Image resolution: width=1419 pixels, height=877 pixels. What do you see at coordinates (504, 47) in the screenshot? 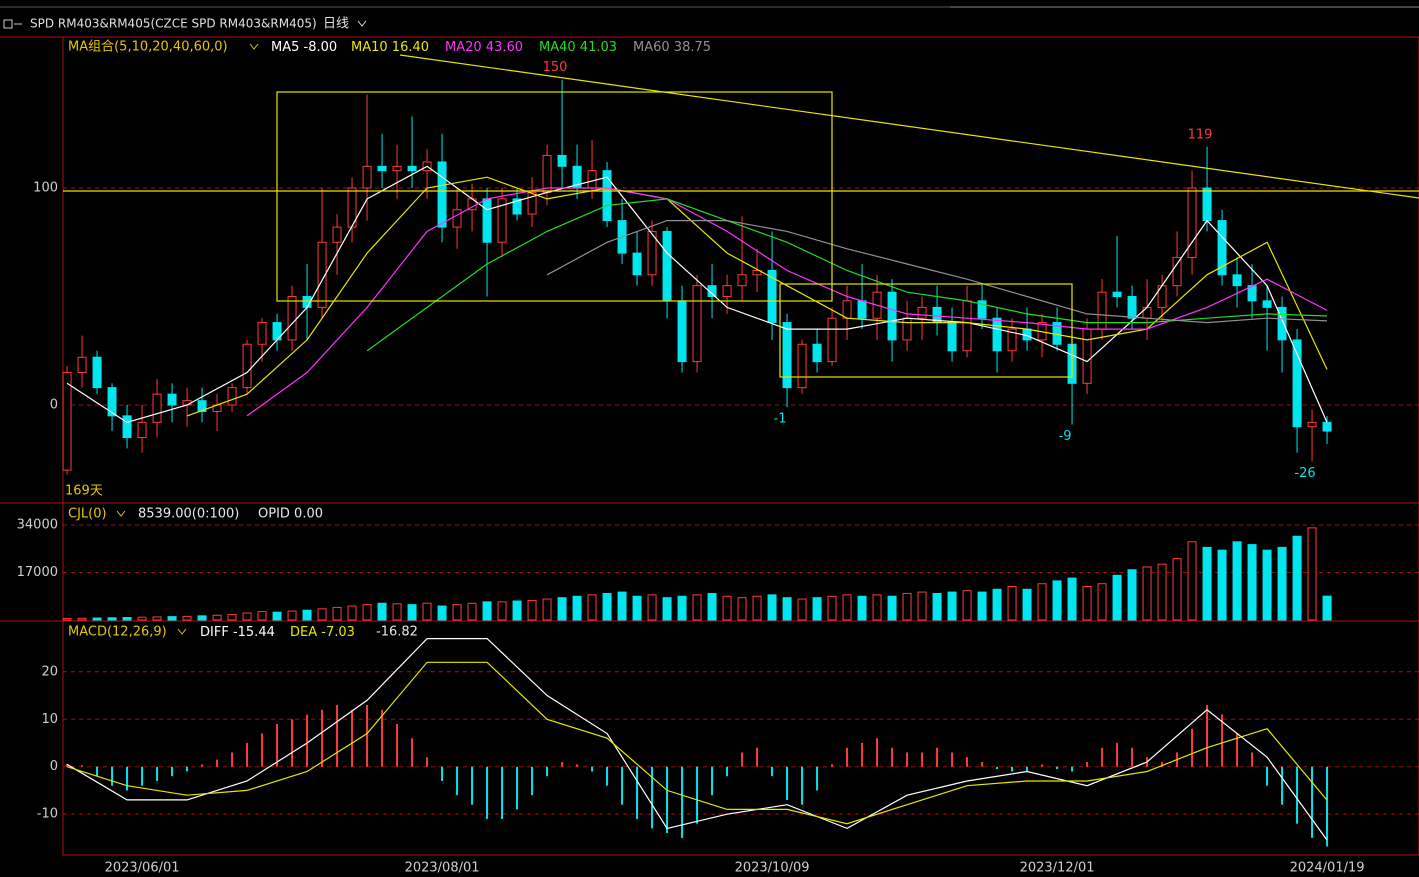
I see `legend-value: 43.60` at bounding box center [504, 47].